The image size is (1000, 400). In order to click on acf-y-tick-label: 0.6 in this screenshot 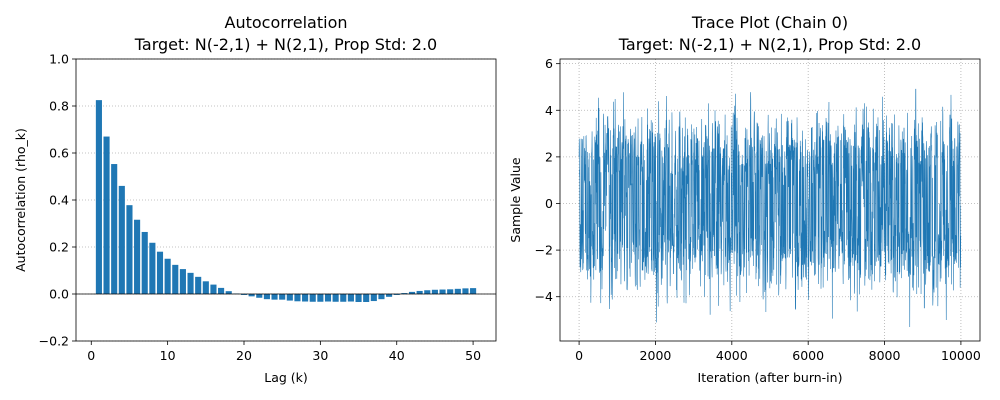, I will do `click(59, 153)`.